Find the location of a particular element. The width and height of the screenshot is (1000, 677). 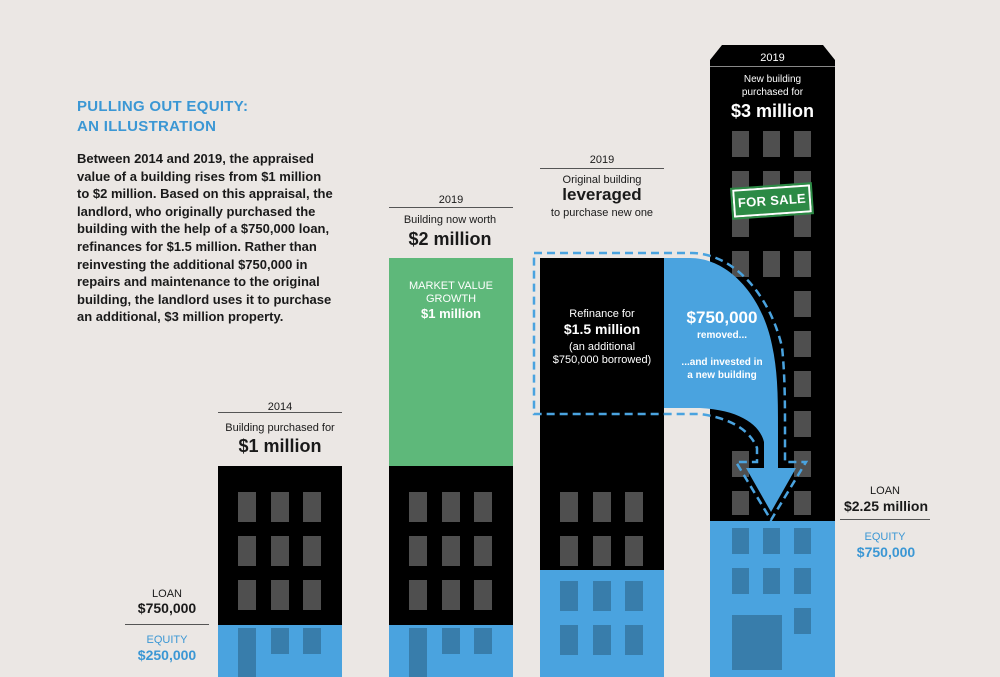

b2-growth-label-1: MARKET VALUE is located at coordinates (451, 286).